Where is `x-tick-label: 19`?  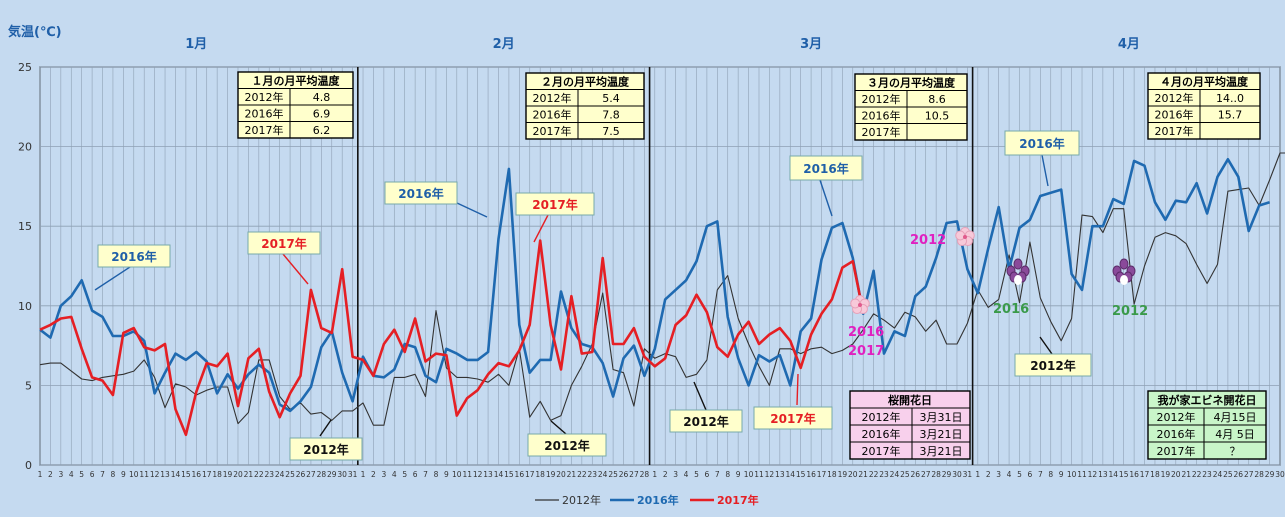
x-tick-label: 19 is located at coordinates (843, 474).